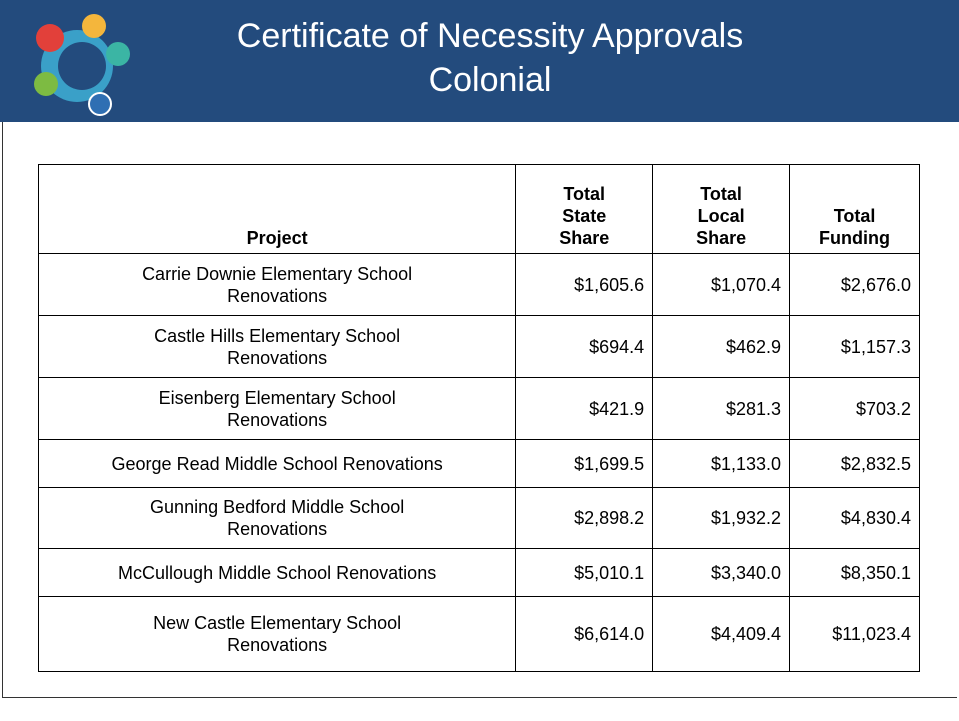  I want to click on column-header: Total Funding, so click(854, 209).